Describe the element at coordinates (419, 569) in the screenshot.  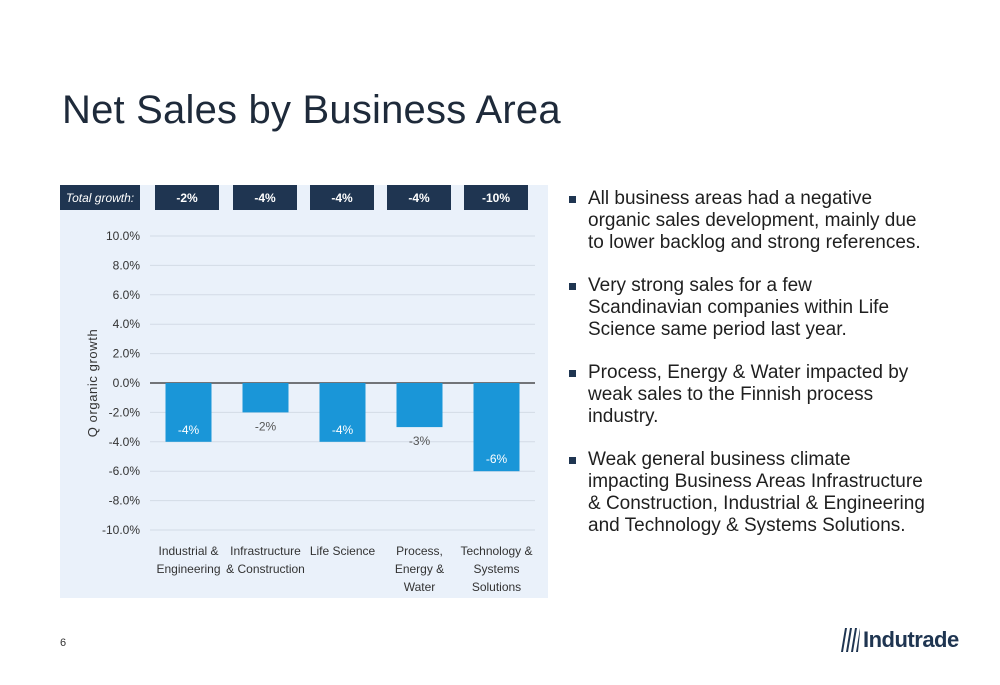
I see `x-tick-label: Energy &` at that location.